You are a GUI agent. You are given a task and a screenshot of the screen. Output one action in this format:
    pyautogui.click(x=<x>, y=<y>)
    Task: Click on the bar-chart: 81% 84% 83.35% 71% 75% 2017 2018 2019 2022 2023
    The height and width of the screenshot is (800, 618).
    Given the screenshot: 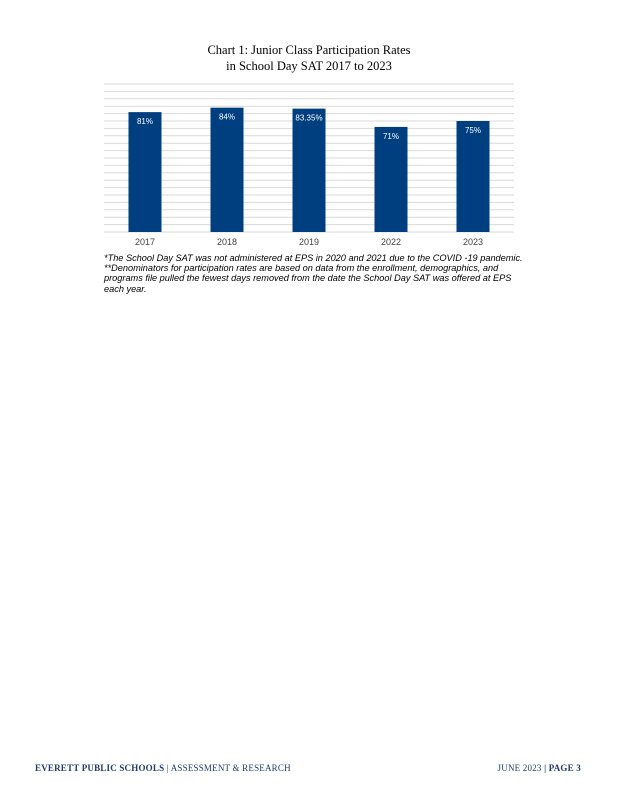 What is the action you would take?
    pyautogui.click(x=309, y=165)
    